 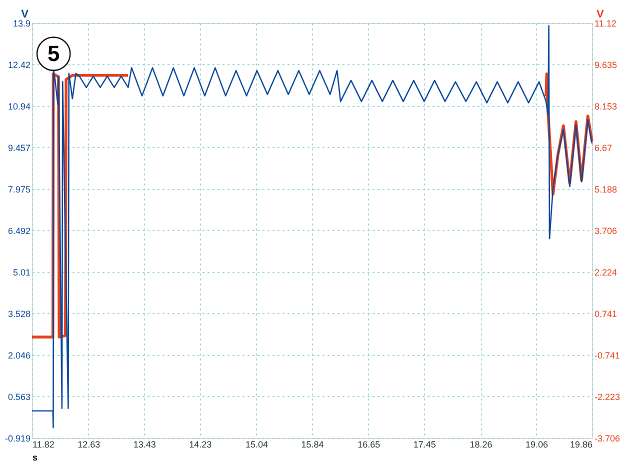 I want to click on y-tick-label: 3.528, so click(x=19, y=313).